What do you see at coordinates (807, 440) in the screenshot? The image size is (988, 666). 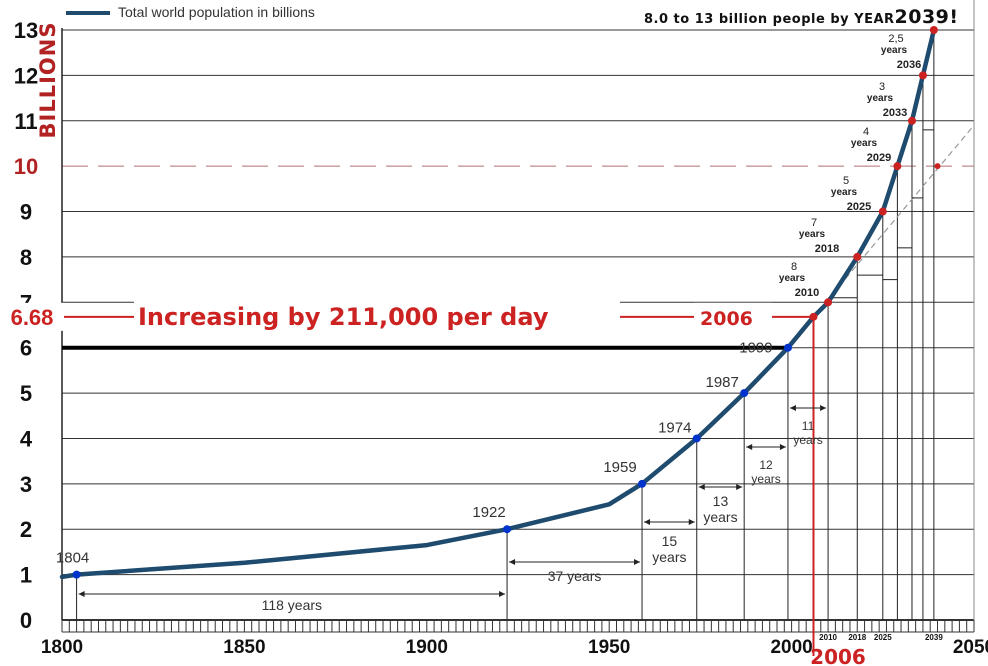 I see `interval-unit-5: years` at bounding box center [807, 440].